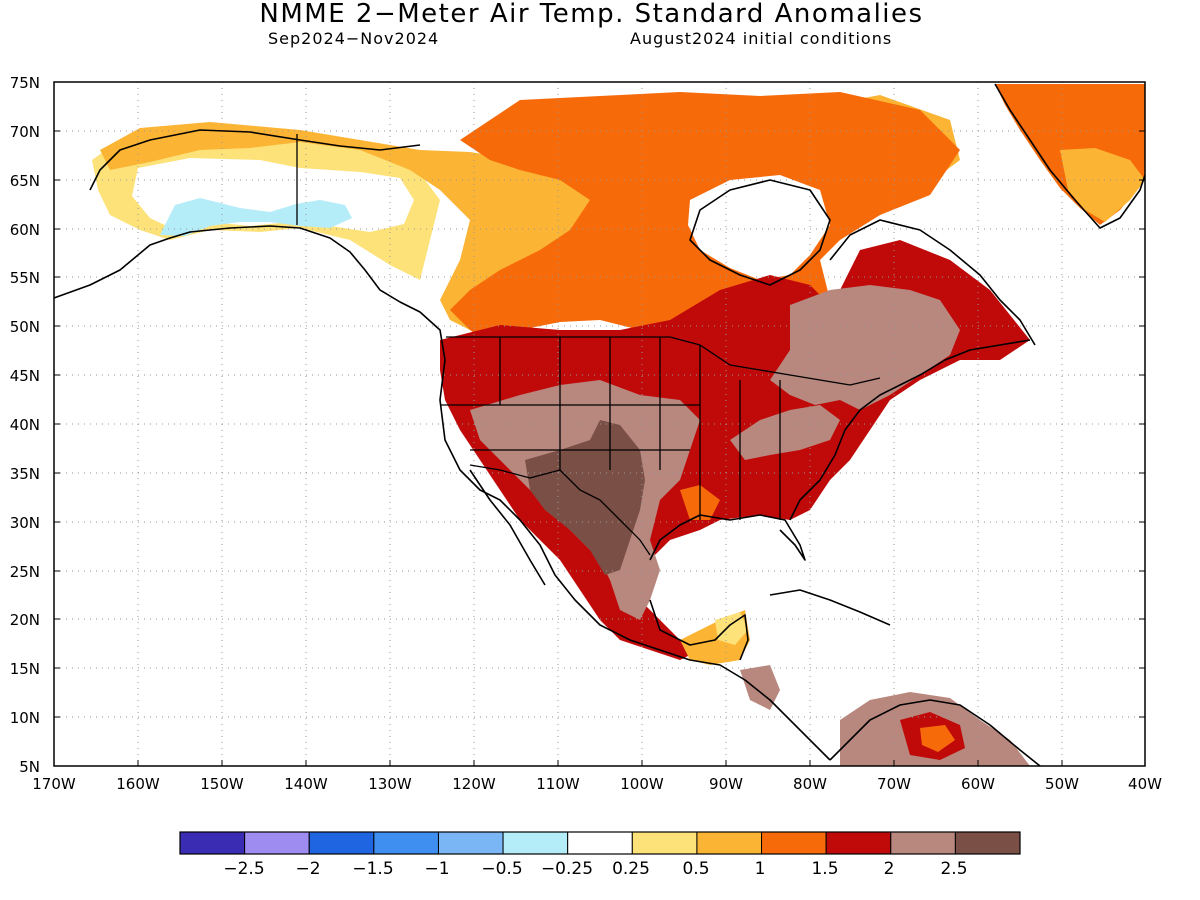 The height and width of the screenshot is (900, 1200). Describe the element at coordinates (25, 278) in the screenshot. I see `lat-label: 55N` at that location.